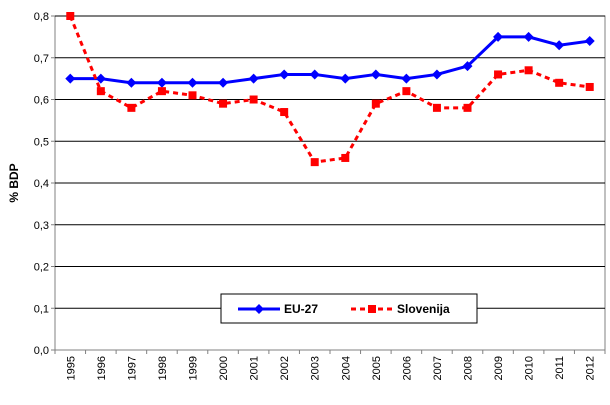 Image resolution: width=610 pixels, height=405 pixels. Describe the element at coordinates (41, 226) in the screenshot. I see `y-tick-label: 0,3` at that location.